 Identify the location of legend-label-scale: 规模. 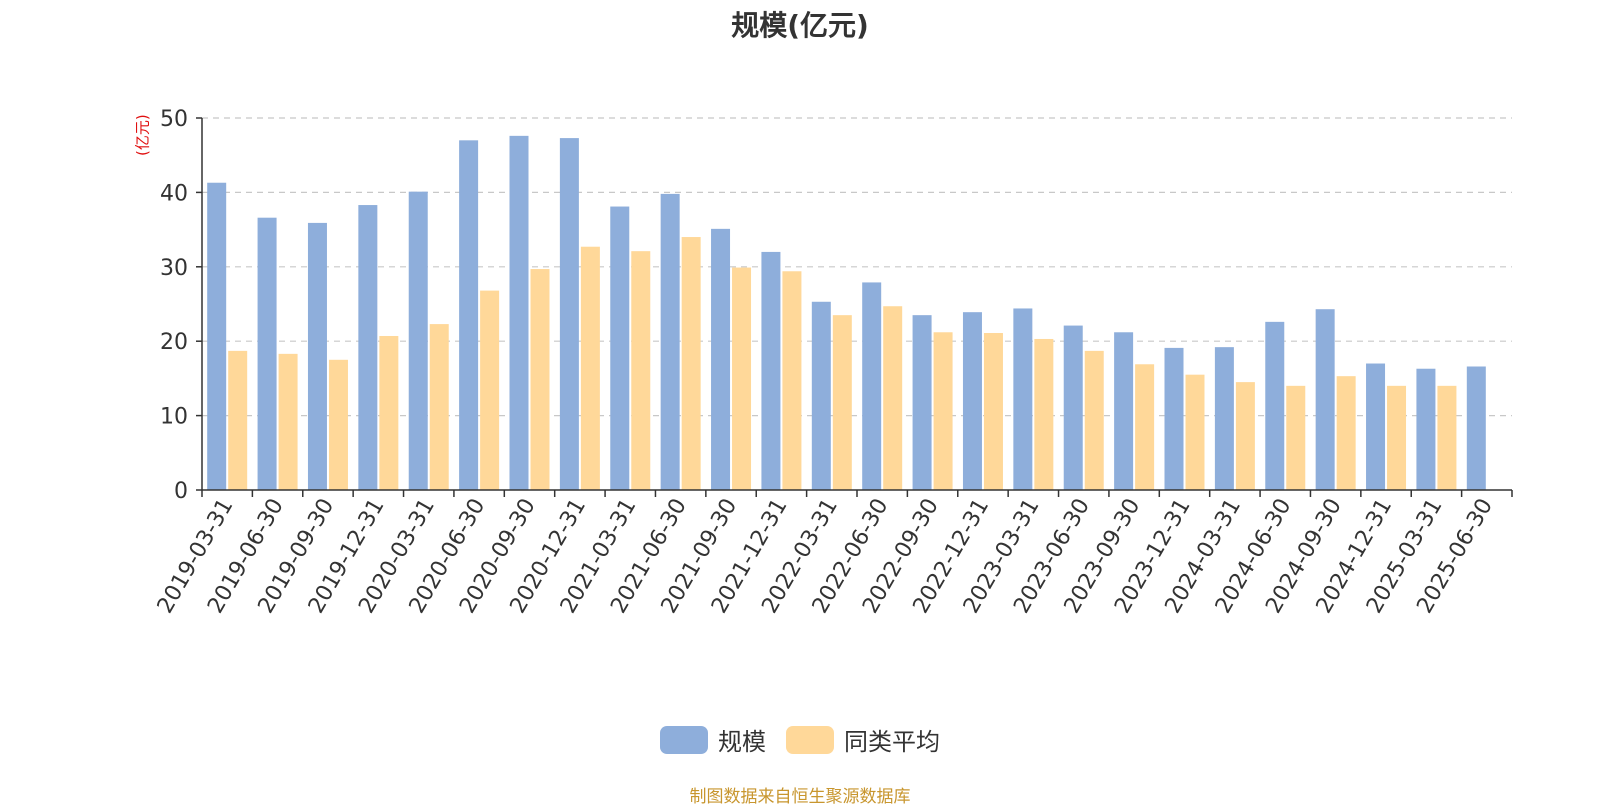
(742, 742).